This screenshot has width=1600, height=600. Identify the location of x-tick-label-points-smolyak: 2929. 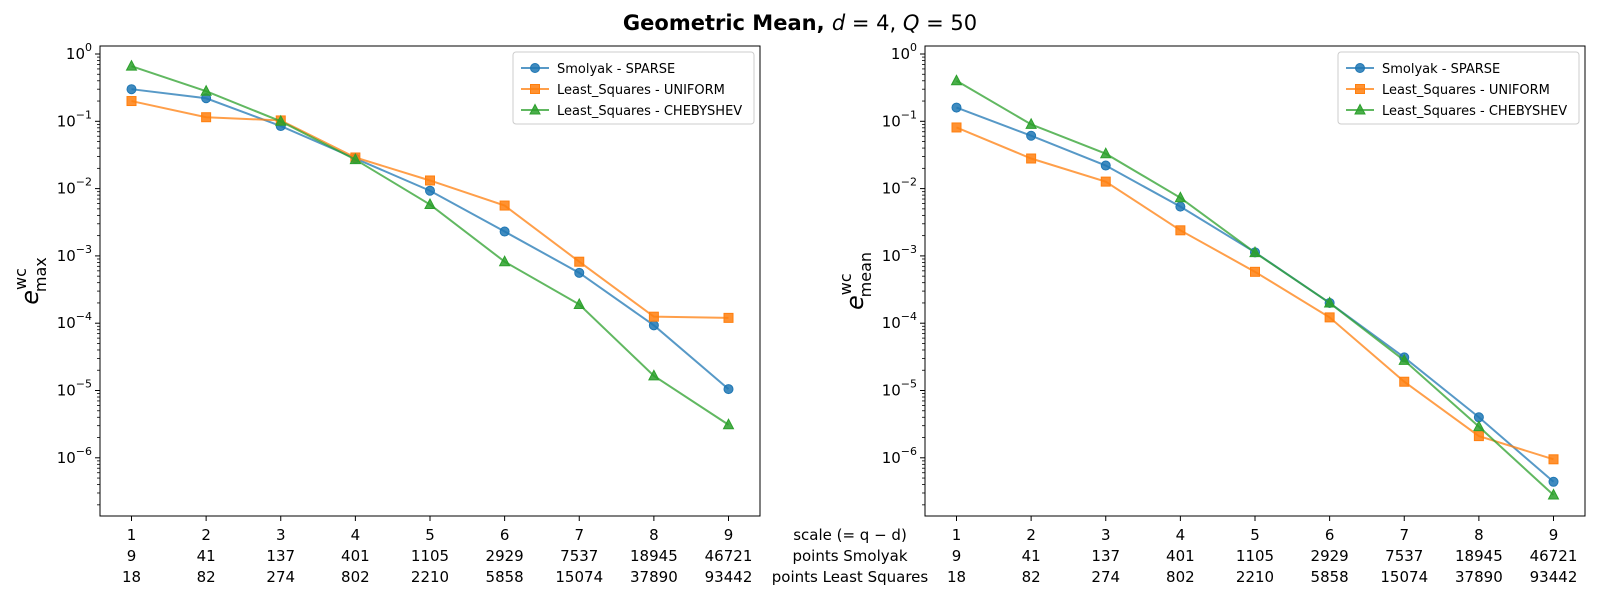
(505, 556).